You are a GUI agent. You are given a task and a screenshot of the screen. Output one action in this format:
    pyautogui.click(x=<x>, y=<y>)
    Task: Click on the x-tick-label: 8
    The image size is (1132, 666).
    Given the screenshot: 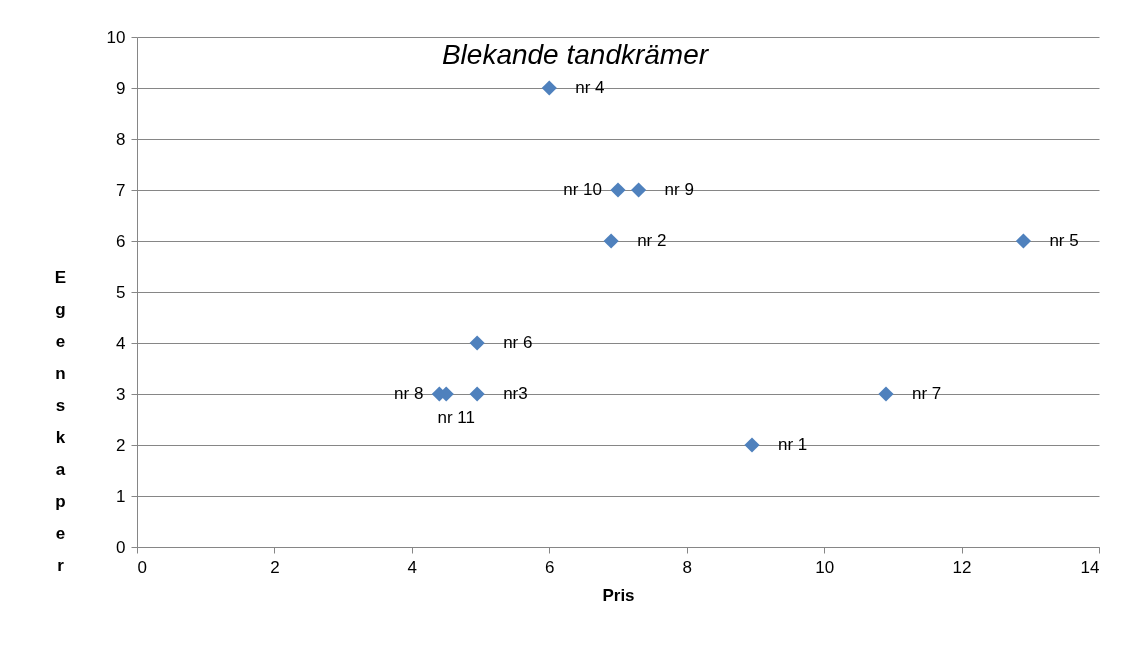 What is the action you would take?
    pyautogui.click(x=687, y=567)
    